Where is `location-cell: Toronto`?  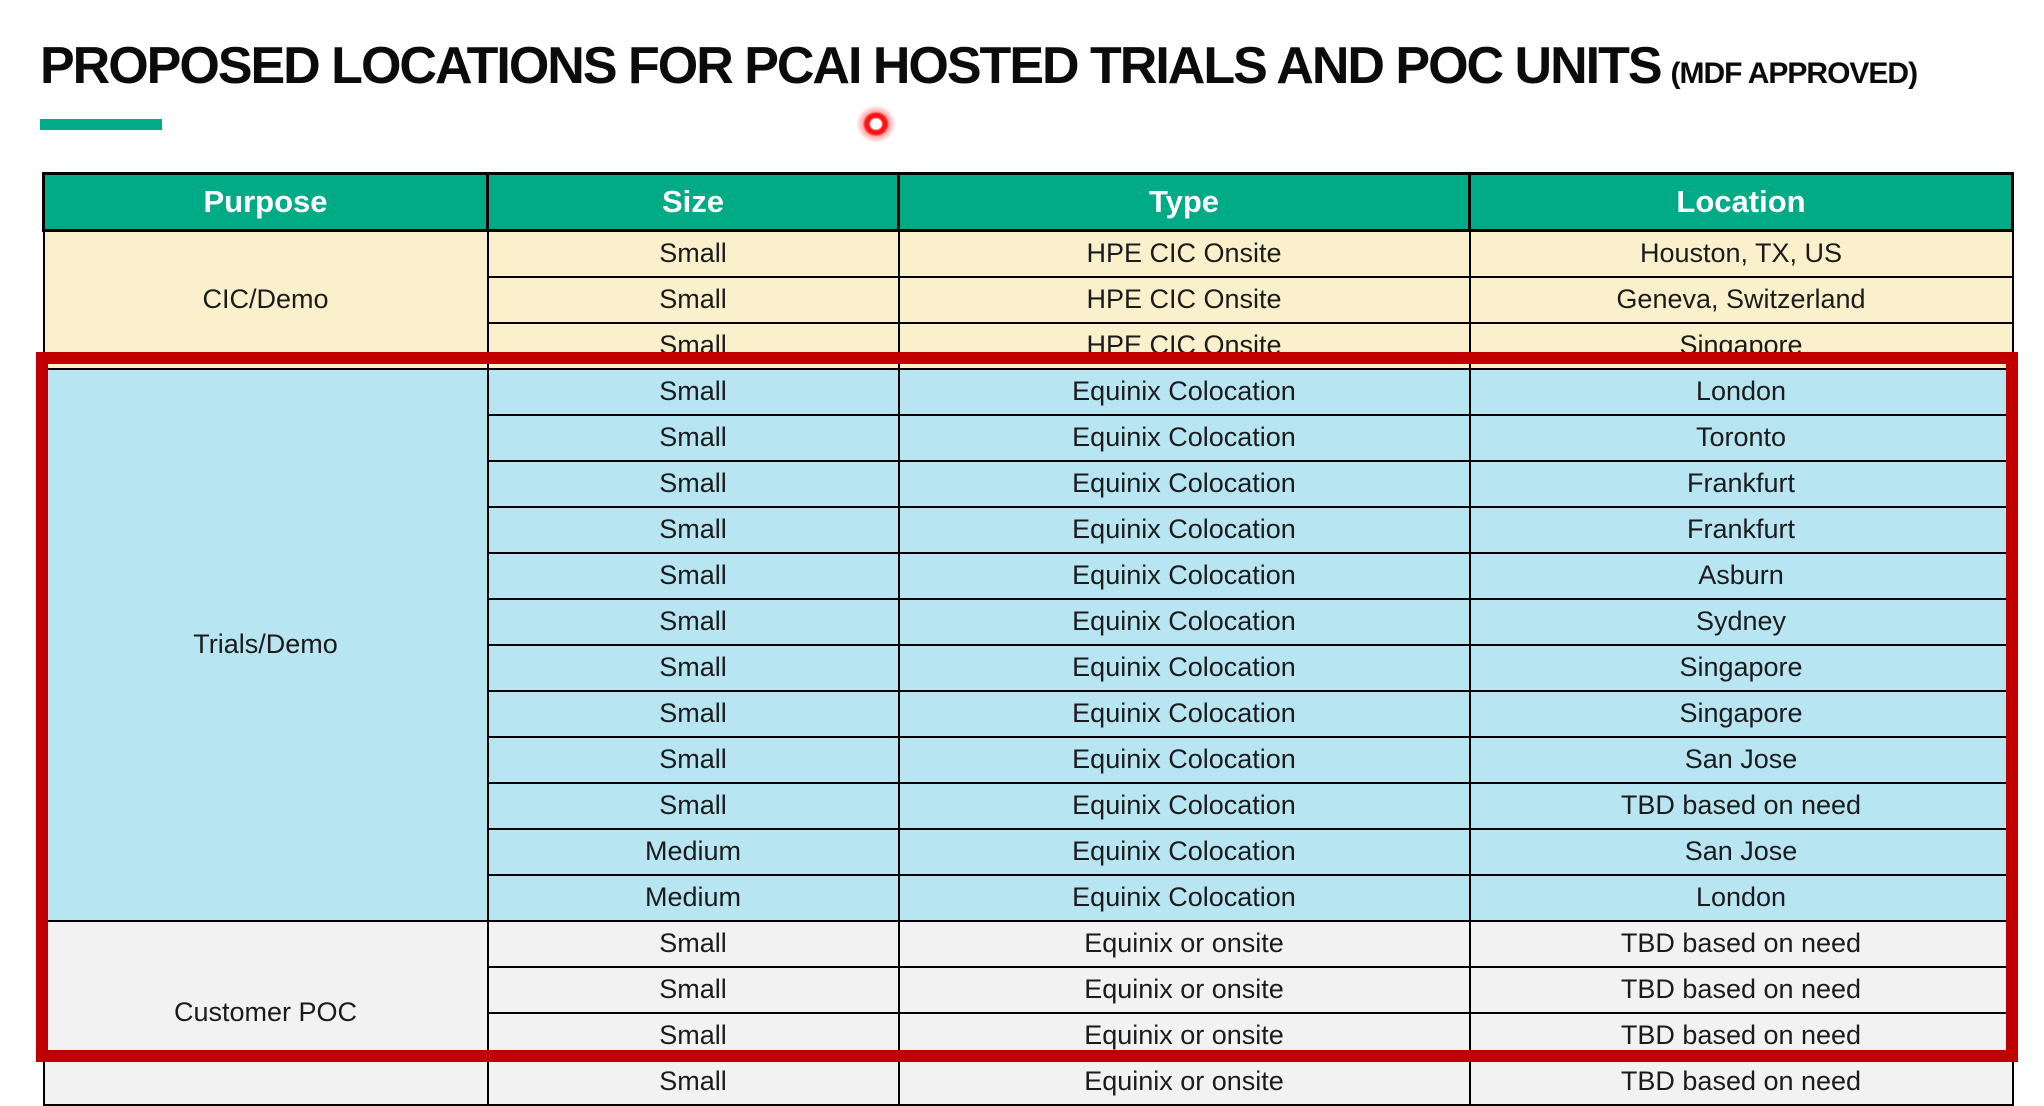
location-cell: Toronto is located at coordinates (1741, 438).